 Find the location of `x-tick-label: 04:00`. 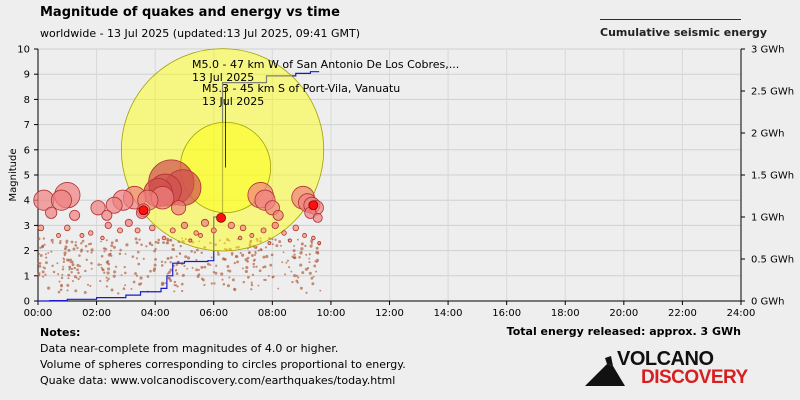

x-tick-label: 04:00 is located at coordinates (155, 313).